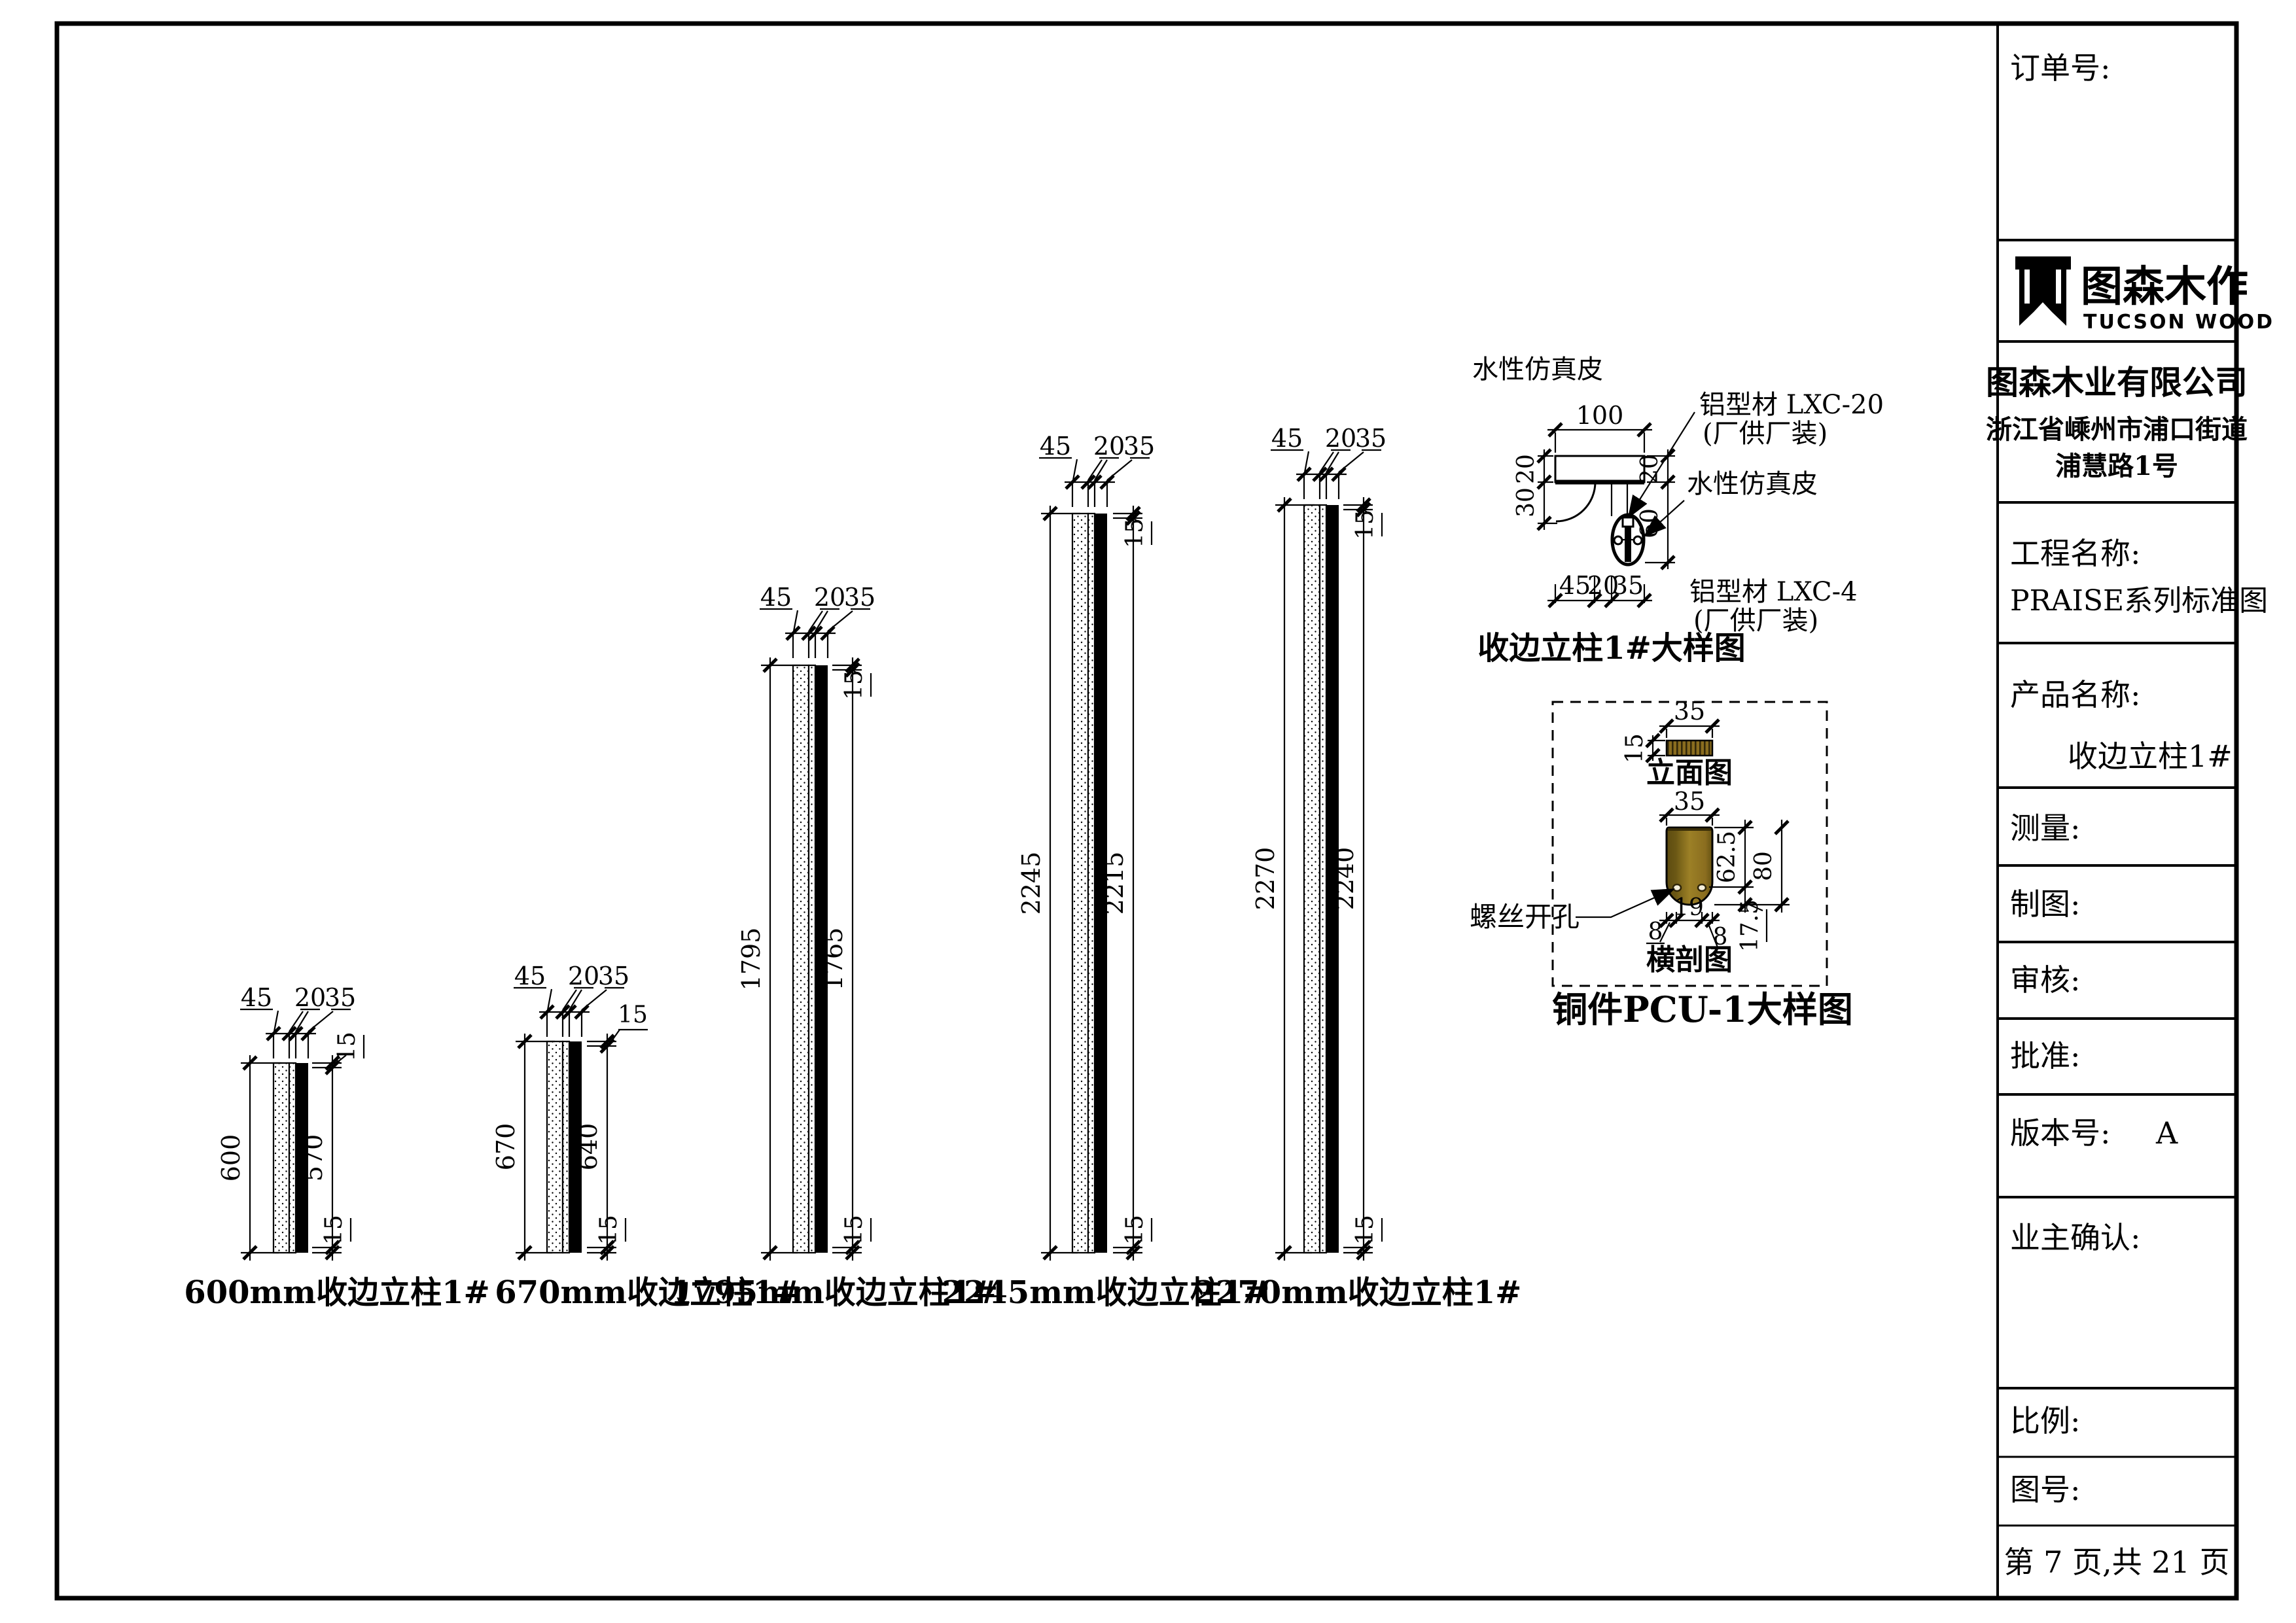 The height and width of the screenshot is (1623, 2296). What do you see at coordinates (1603, 586) in the screenshot?
I see `dim-b20: 20` at bounding box center [1603, 586].